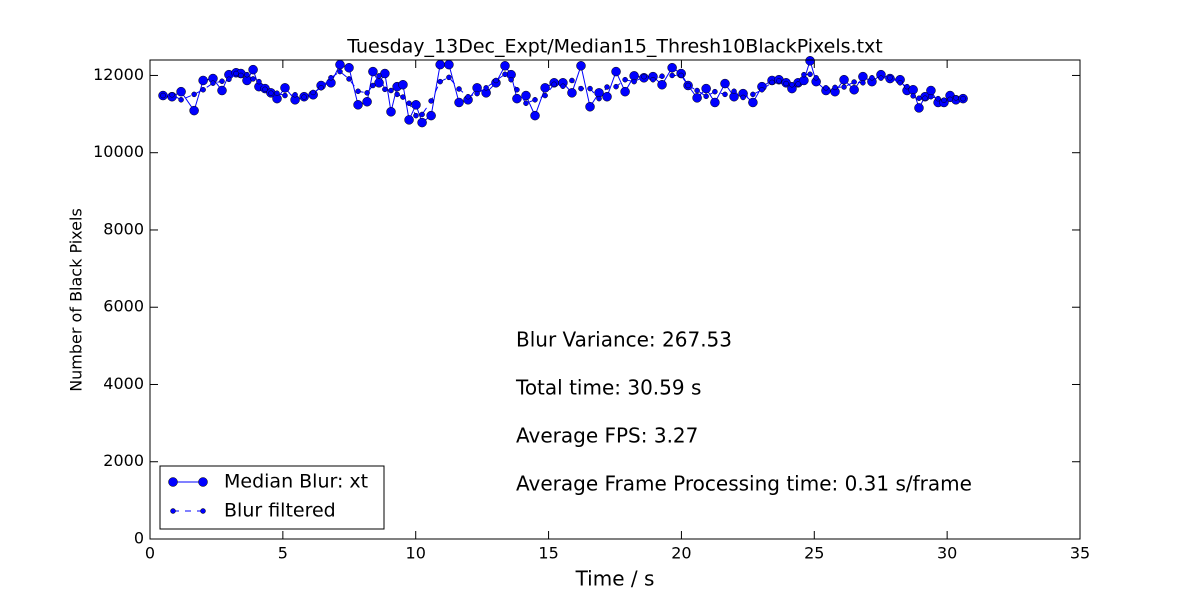  I want to click on series-line, so click(563, 93).